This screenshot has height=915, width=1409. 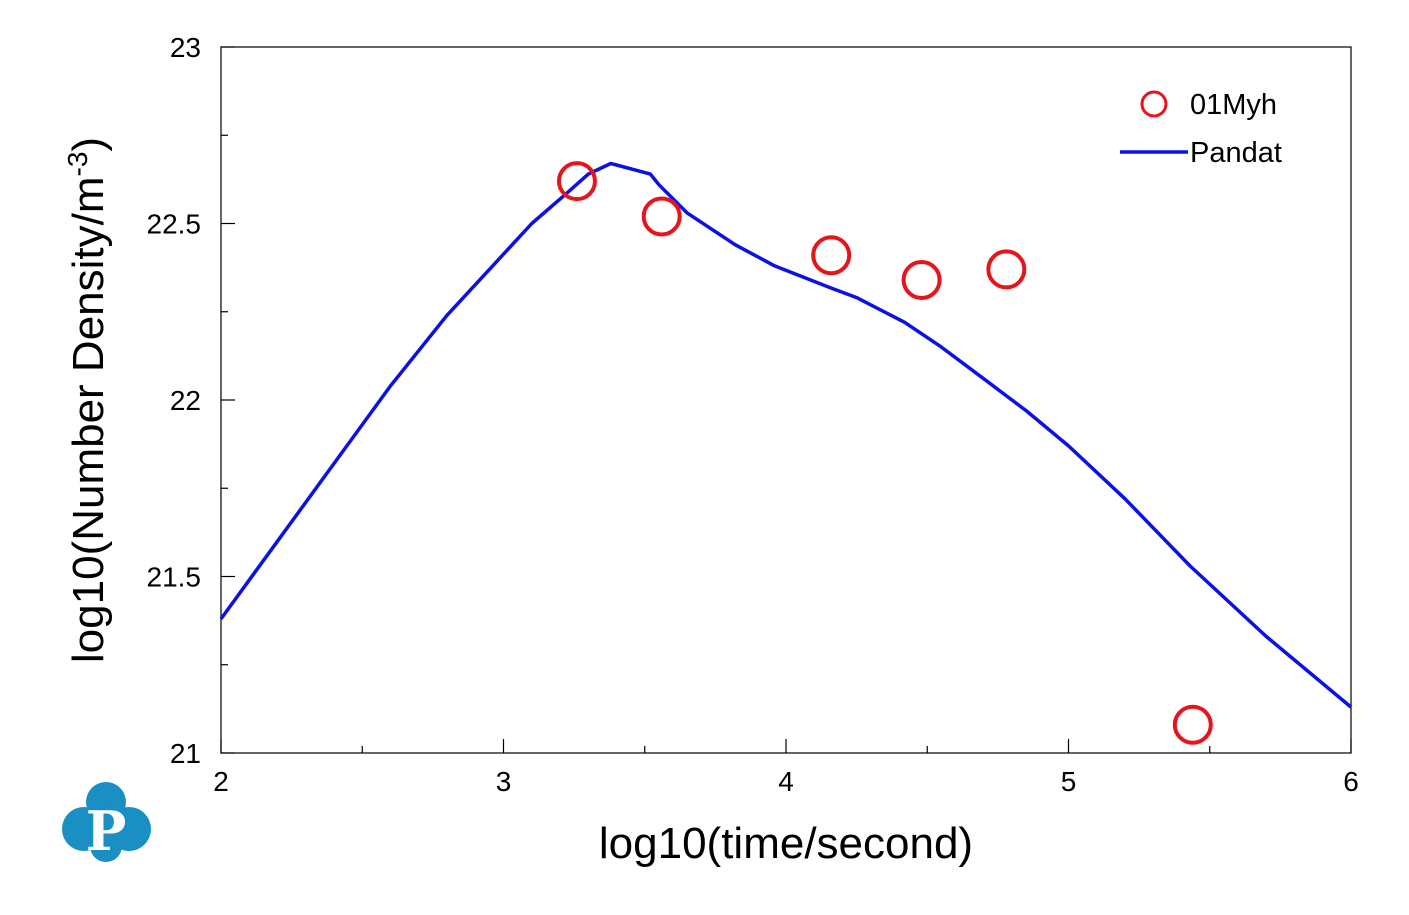 What do you see at coordinates (786, 843) in the screenshot?
I see `x-axis-title: log10(time/second)` at bounding box center [786, 843].